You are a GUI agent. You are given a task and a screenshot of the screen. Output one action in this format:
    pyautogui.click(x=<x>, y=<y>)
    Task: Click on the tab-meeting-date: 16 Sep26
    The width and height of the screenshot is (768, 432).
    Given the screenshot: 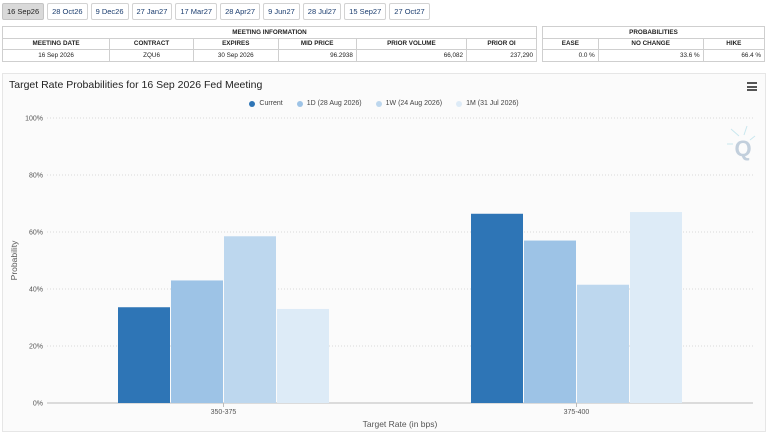 What is the action you would take?
    pyautogui.click(x=23, y=11)
    